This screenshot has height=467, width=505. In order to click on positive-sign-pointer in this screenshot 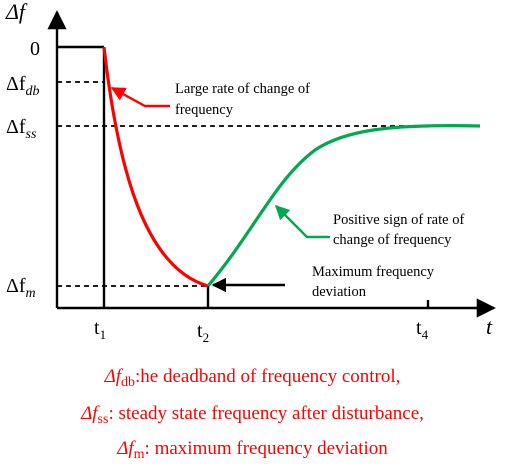, I will do `click(302, 221)`.